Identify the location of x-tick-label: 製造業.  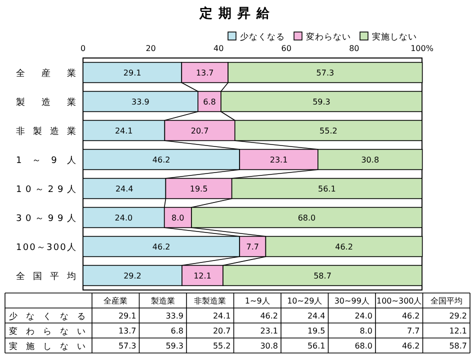
(162, 301).